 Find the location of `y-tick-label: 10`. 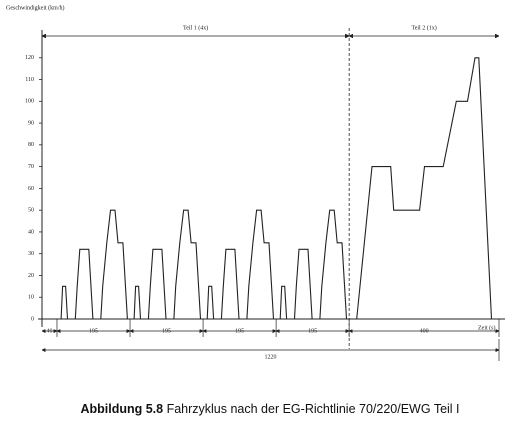

y-tick-label: 10 is located at coordinates (31, 298).